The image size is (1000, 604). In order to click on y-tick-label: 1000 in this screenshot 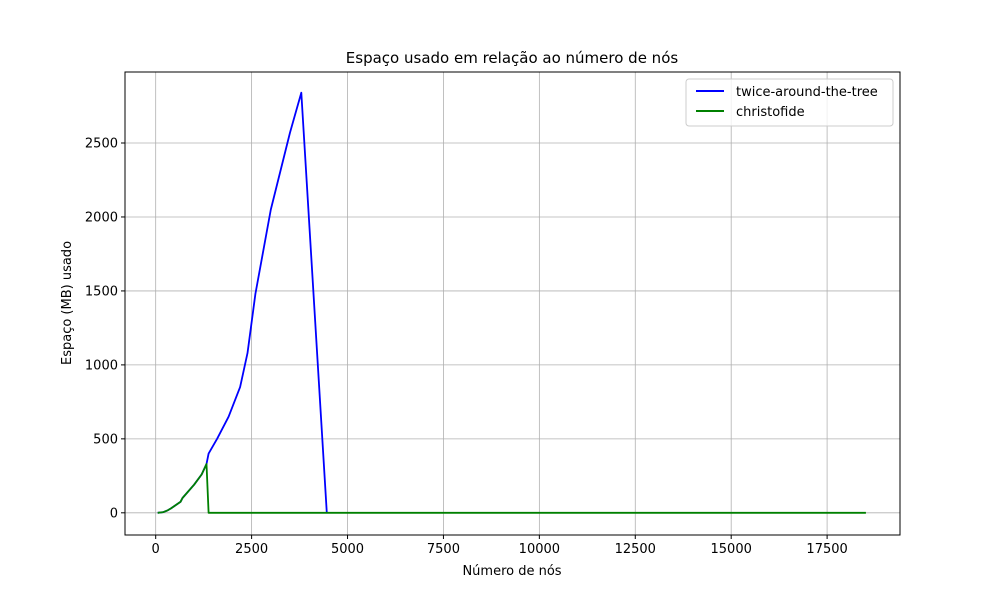, I will do `click(101, 365)`.